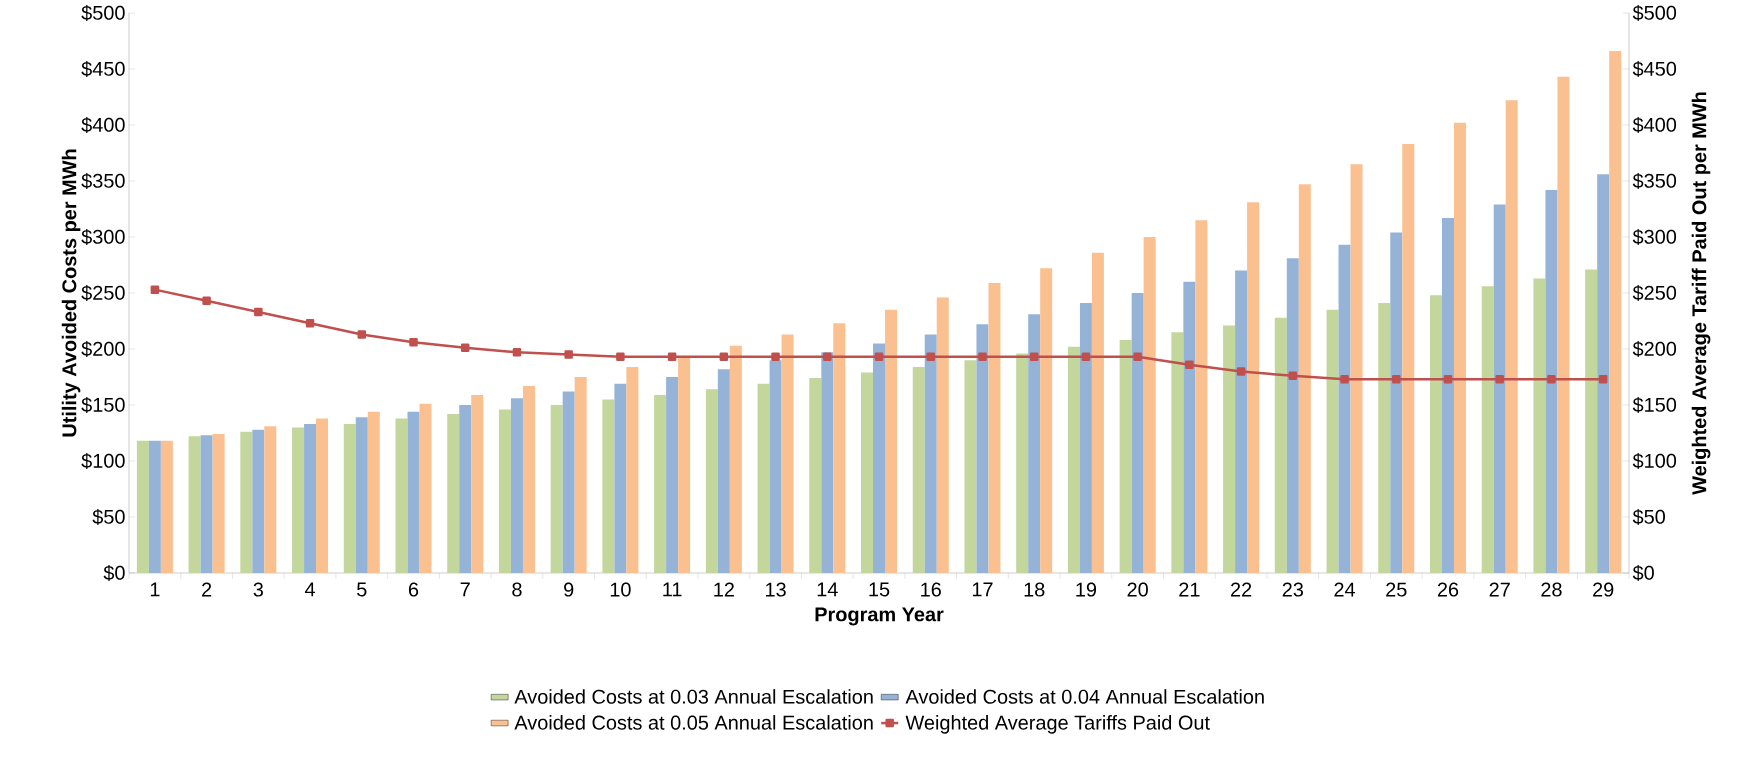 This screenshot has width=1762, height=759. Describe the element at coordinates (517, 589) in the screenshot. I see `x-tick-label: 8` at that location.